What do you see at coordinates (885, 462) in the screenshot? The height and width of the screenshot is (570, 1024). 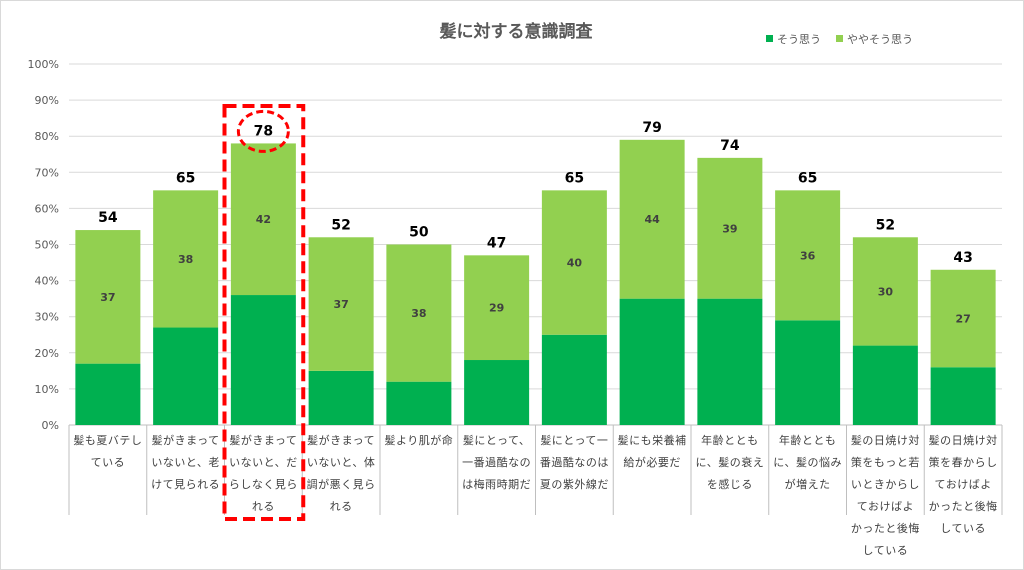 I see `category-label: 策をもっと若` at bounding box center [885, 462].